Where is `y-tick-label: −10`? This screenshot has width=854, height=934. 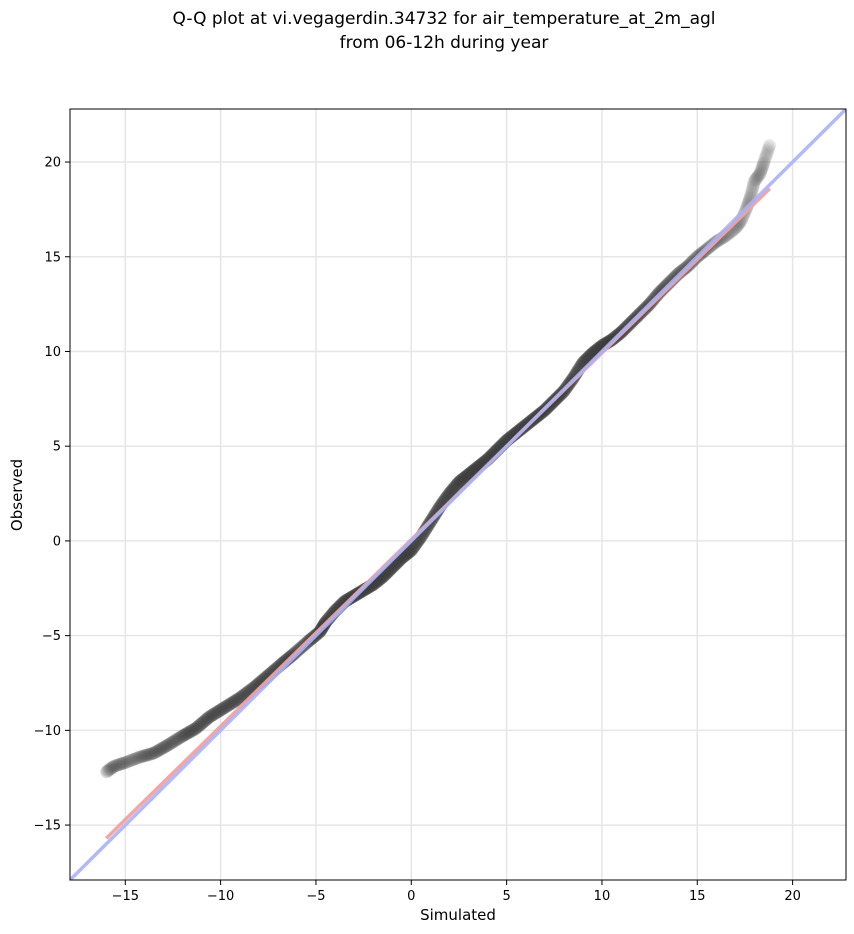
y-tick-label: −10 is located at coordinates (47, 731).